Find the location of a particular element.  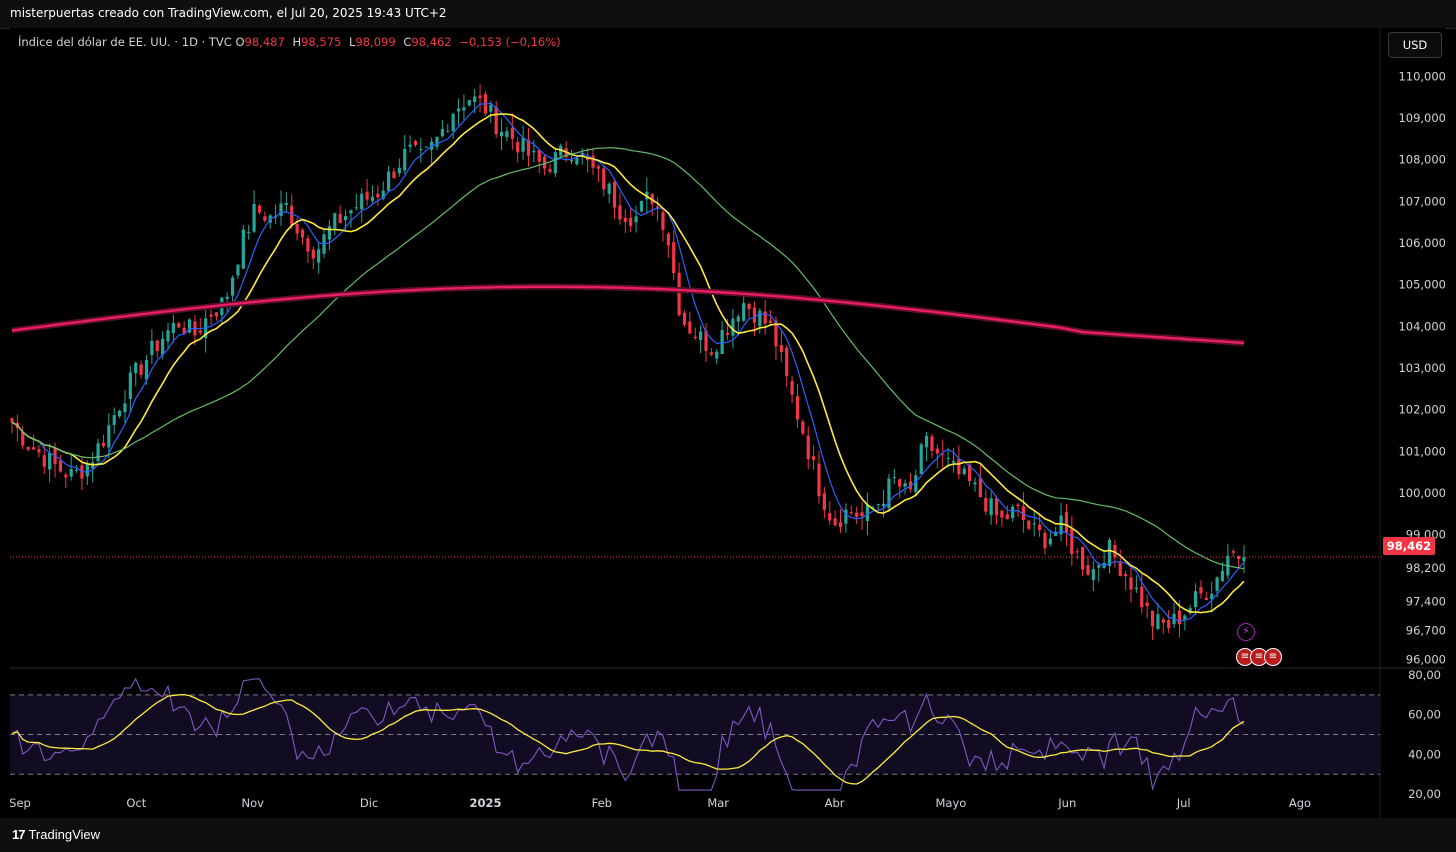

ma-long-glow is located at coordinates (628, 314).